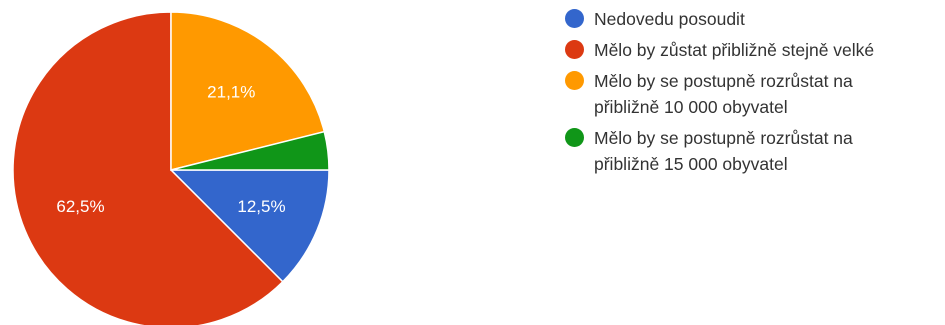  Describe the element at coordinates (80, 206) in the screenshot. I see `pie-slice-label: 62,5%` at that location.